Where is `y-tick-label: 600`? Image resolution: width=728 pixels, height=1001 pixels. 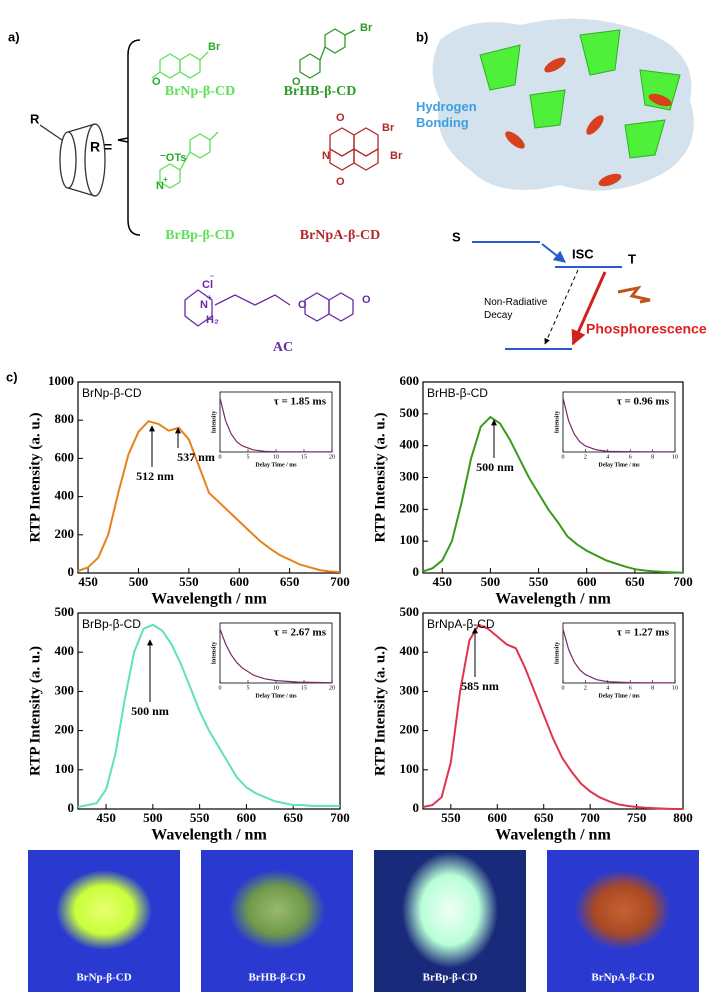 y-tick-label: 600 is located at coordinates (410, 380).